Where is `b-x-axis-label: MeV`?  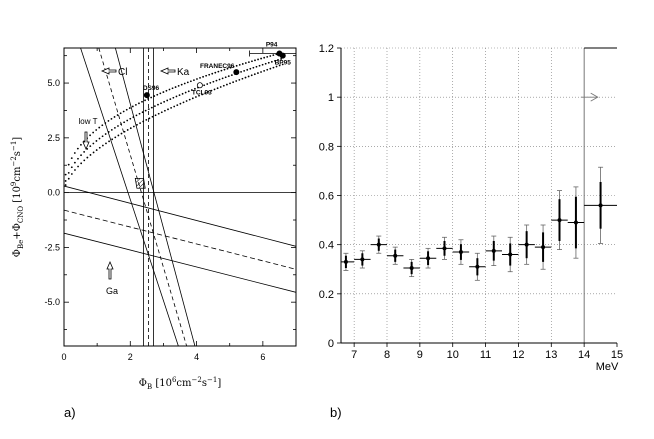
b-x-axis-label: MeV is located at coordinates (607, 367).